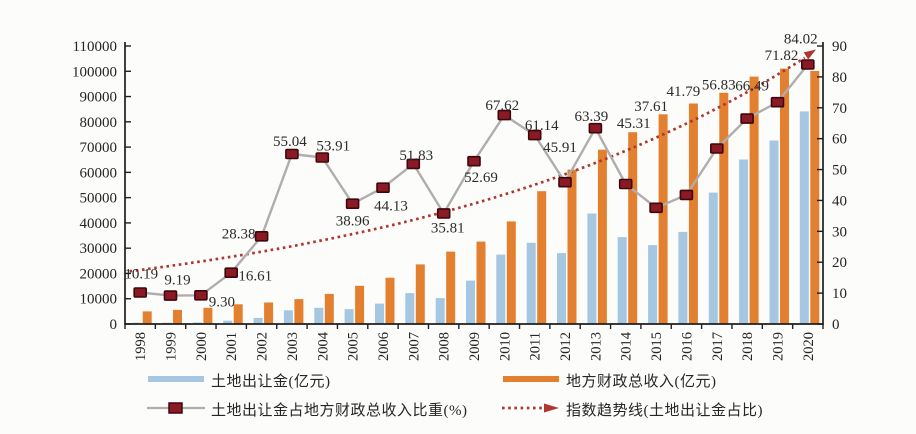 The width and height of the screenshot is (916, 434). What do you see at coordinates (414, 346) in the screenshot?
I see `year-label-2007: 2007` at bounding box center [414, 346].